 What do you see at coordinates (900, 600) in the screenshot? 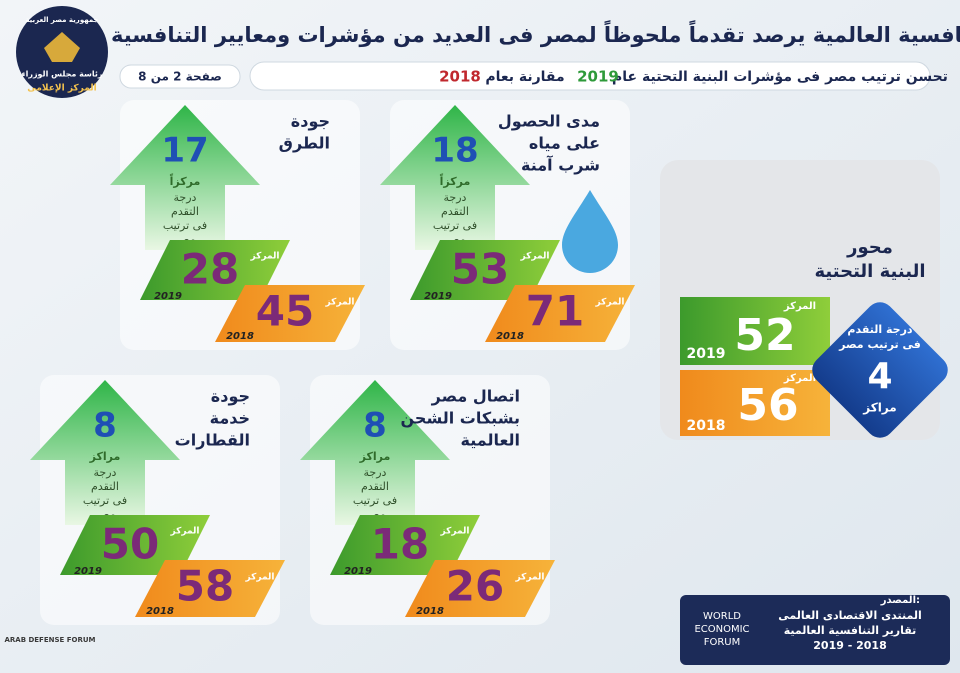
I see `source-label: المصدر:` at bounding box center [900, 600].